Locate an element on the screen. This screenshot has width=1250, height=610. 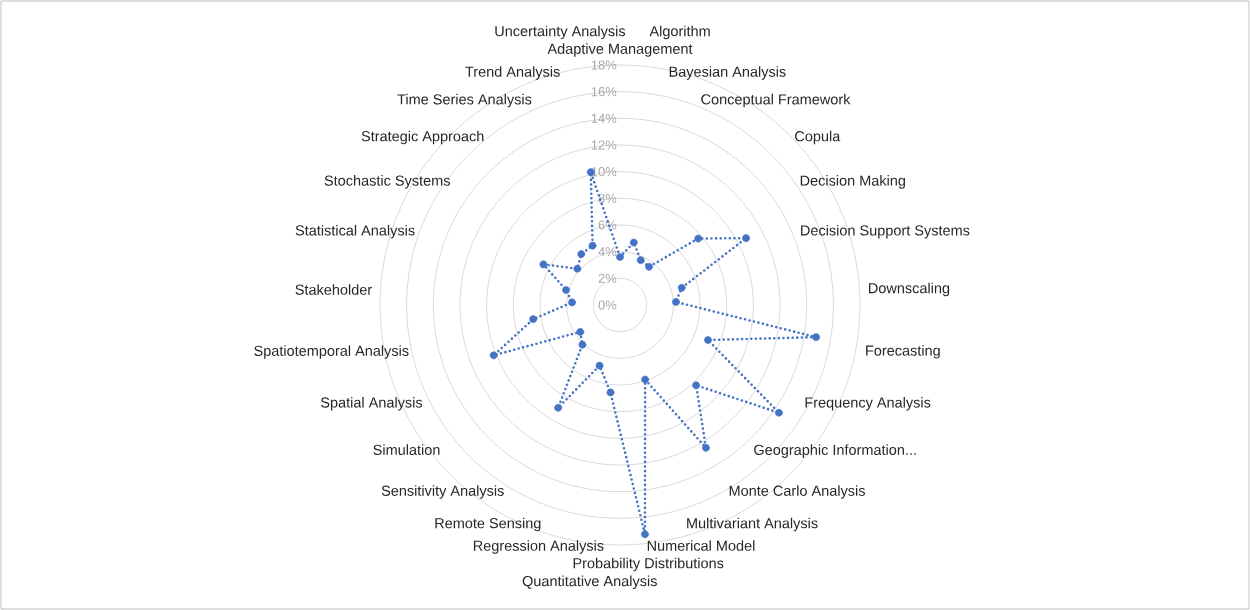
y-tick-label: 12% is located at coordinates (604, 145).